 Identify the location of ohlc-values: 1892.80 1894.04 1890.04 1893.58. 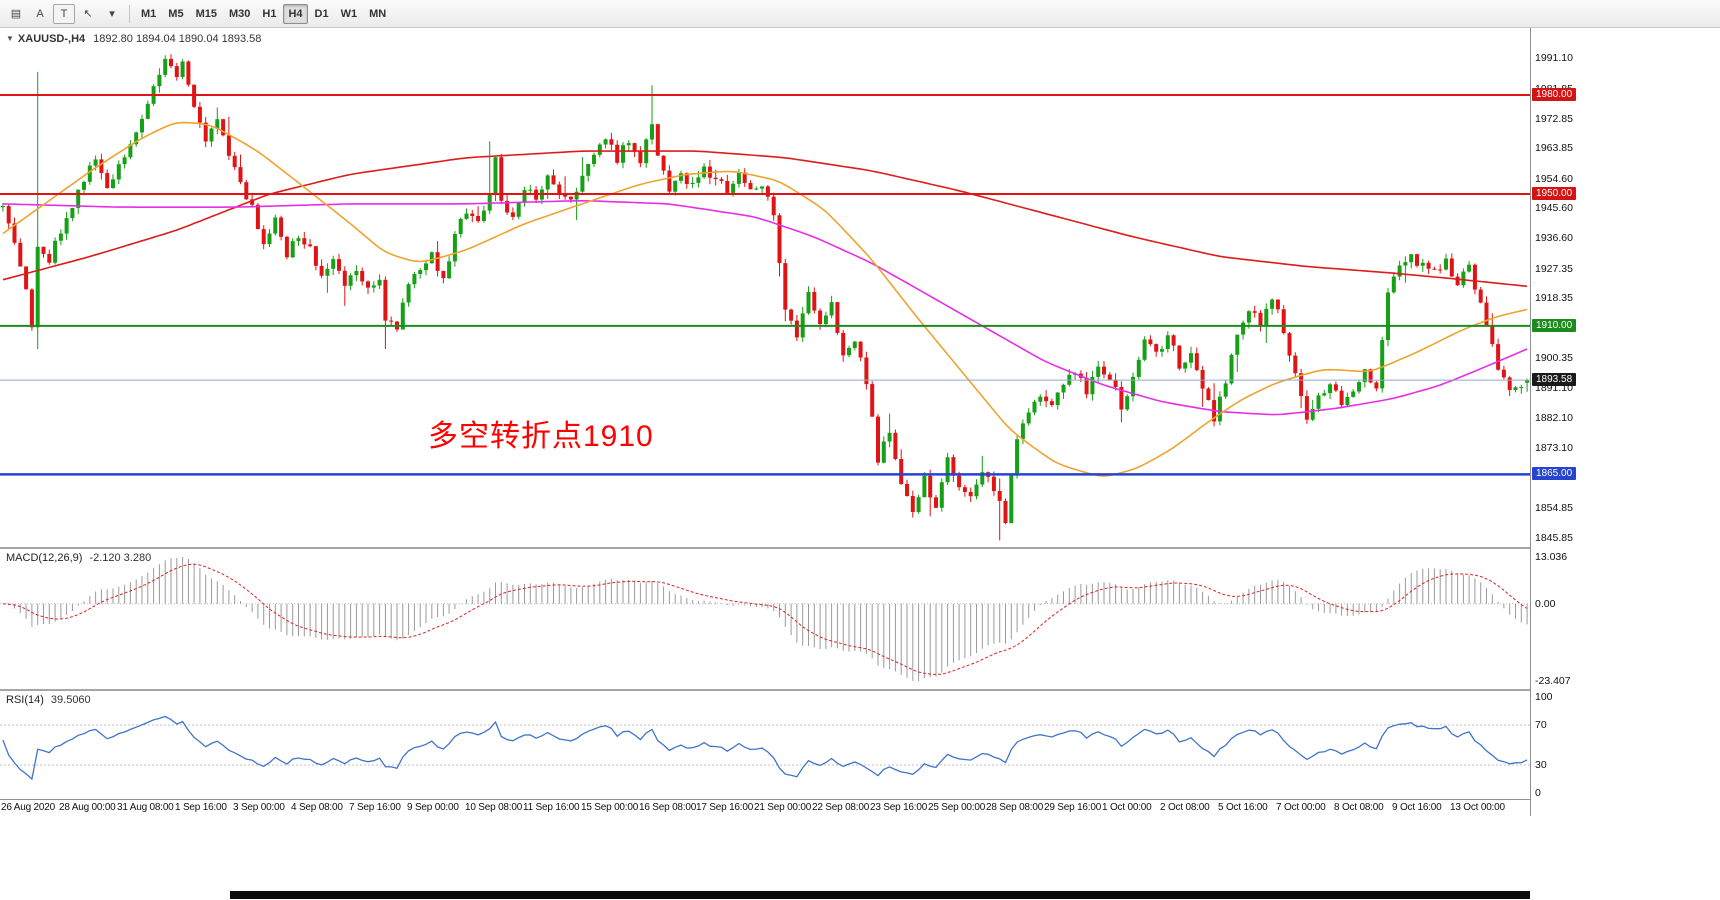
(177, 39).